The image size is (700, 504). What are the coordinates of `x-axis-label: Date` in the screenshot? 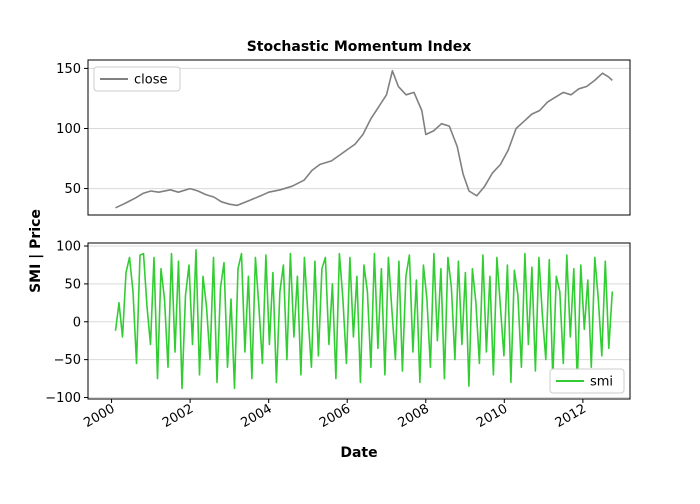 It's located at (358, 453).